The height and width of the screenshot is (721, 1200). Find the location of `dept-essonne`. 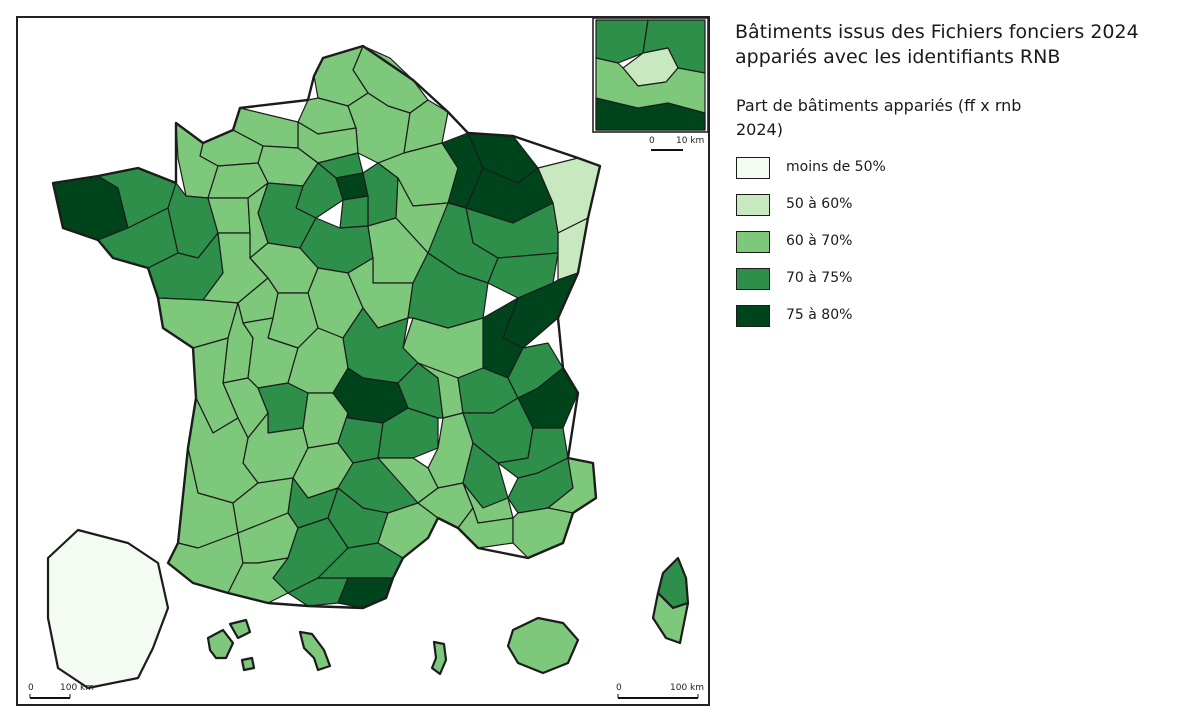

dept-essonne is located at coordinates (354, 212).